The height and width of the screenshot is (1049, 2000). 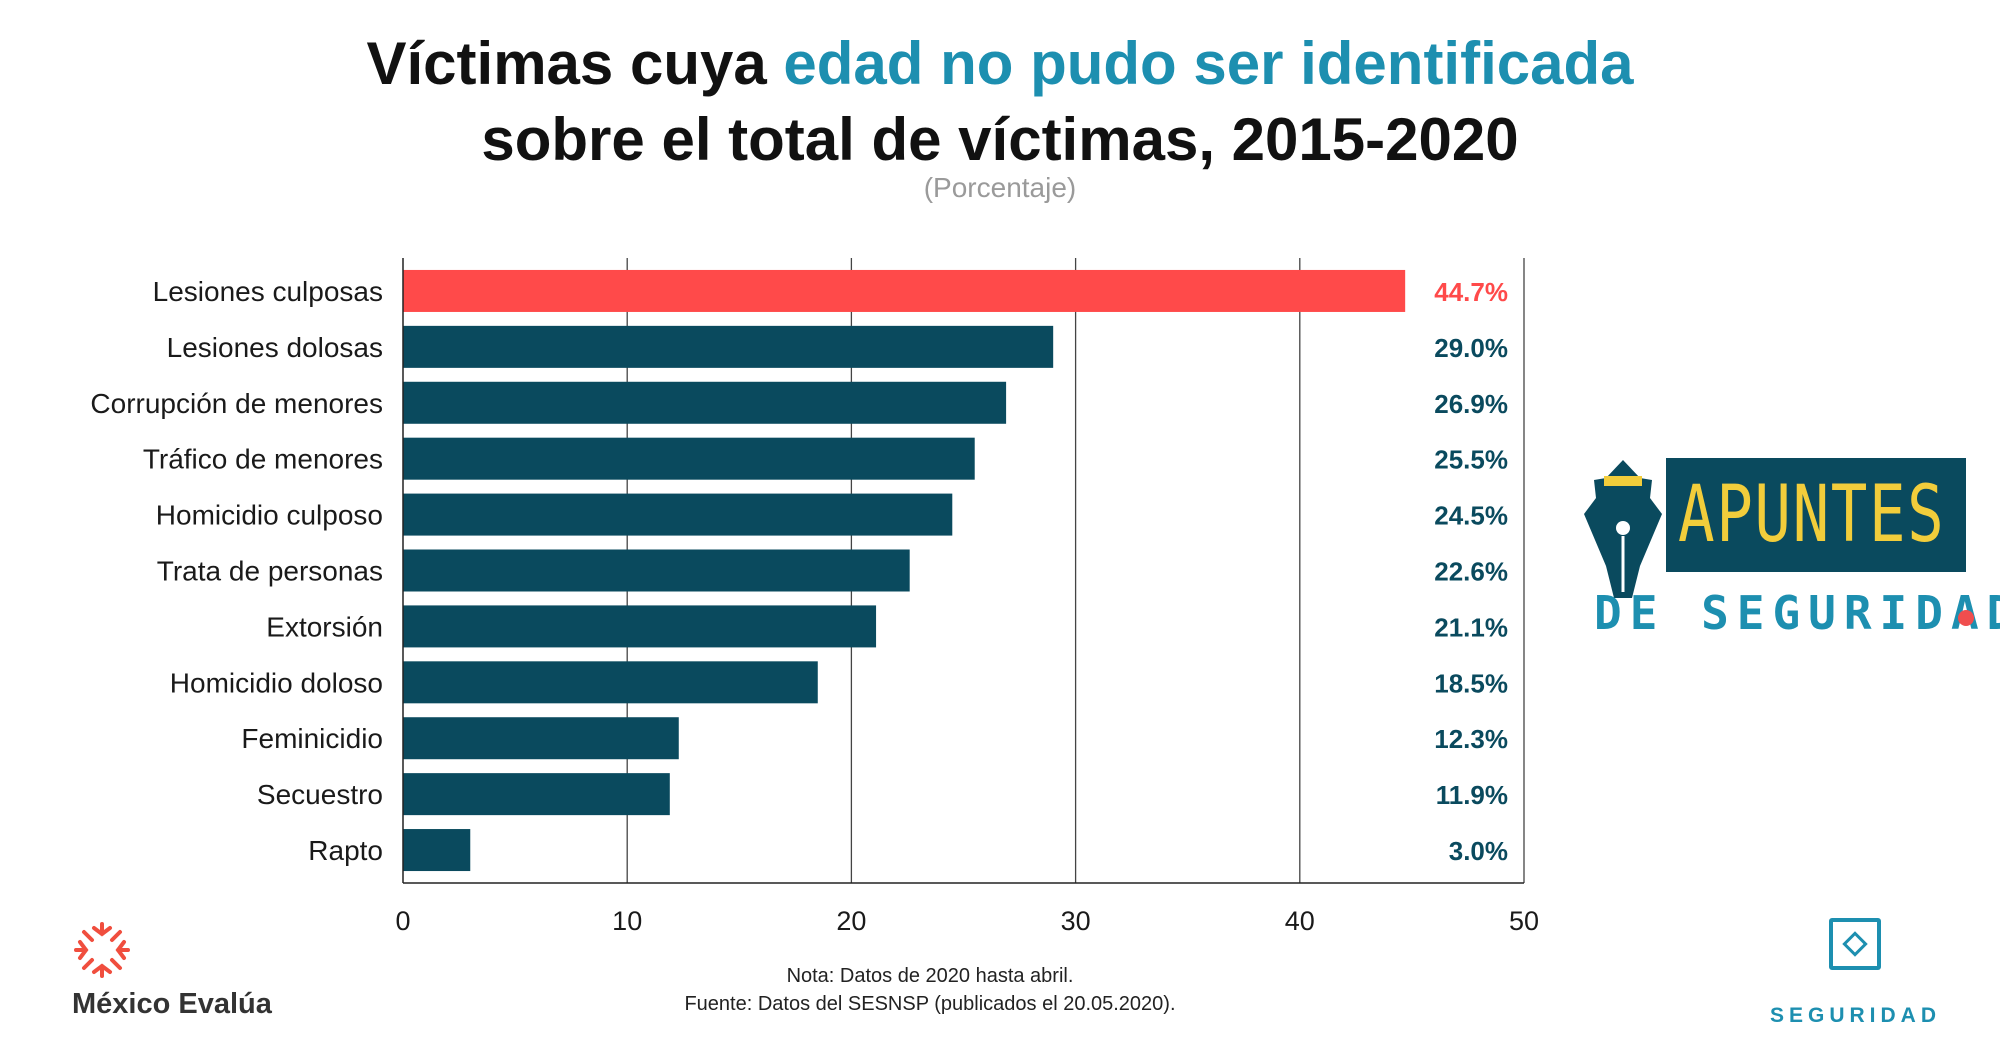 What do you see at coordinates (324, 626) in the screenshot?
I see `category-label: Extorsión` at bounding box center [324, 626].